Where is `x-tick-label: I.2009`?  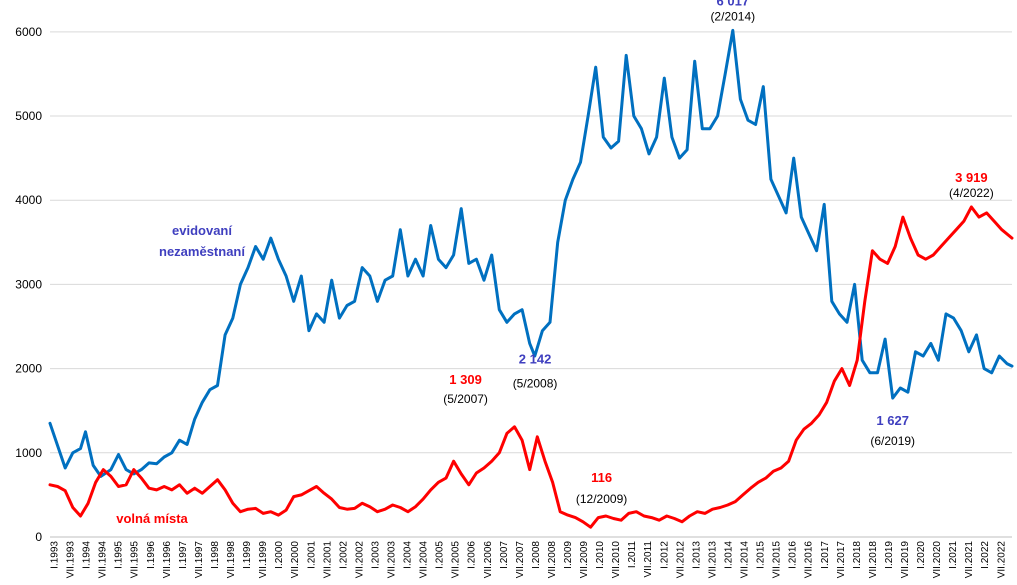
x-tick-label: I.2009 is located at coordinates (568, 555).